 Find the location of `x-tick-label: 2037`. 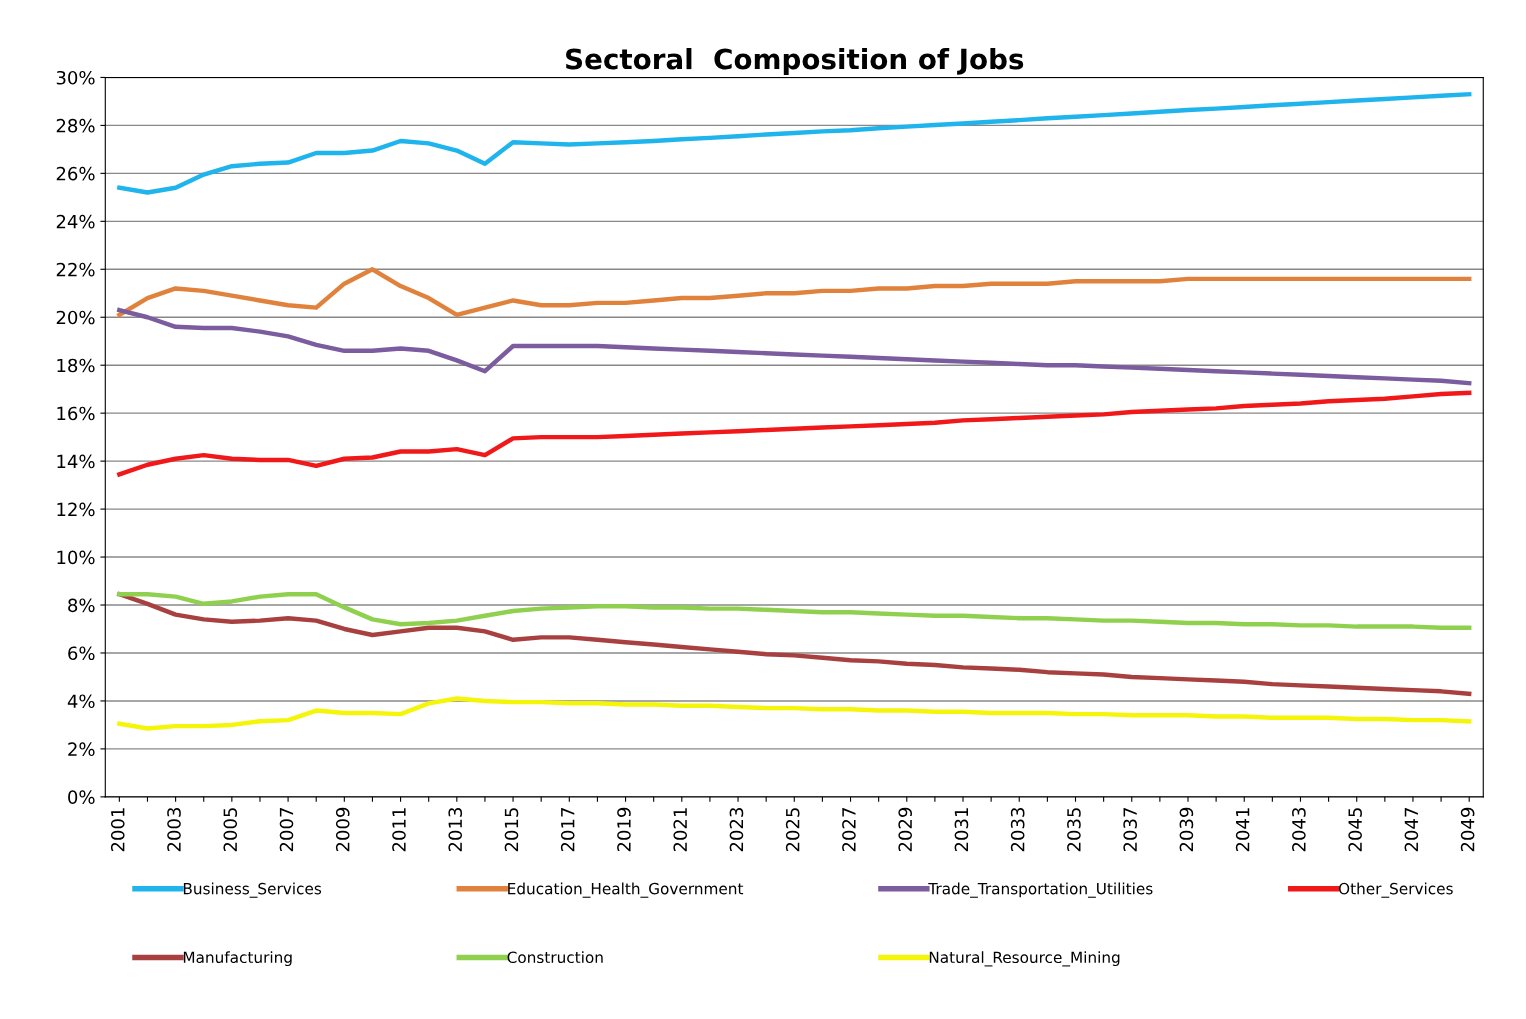

x-tick-label: 2037 is located at coordinates (1130, 830).